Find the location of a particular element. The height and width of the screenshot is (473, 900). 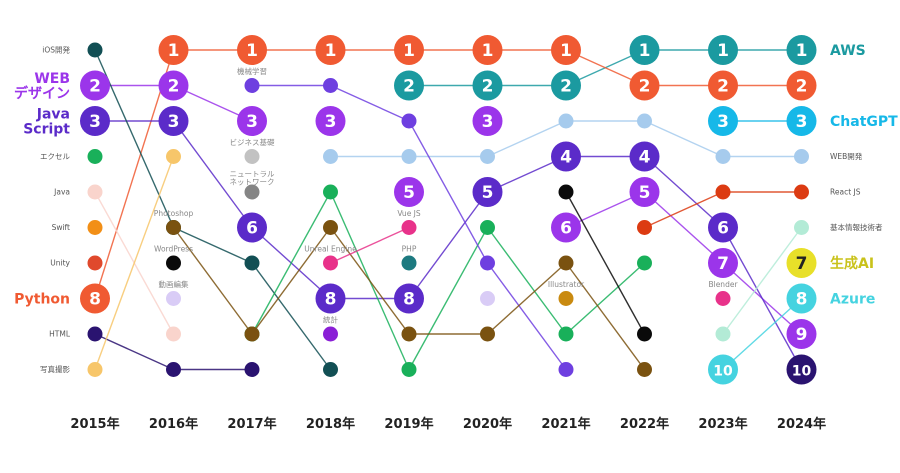

right-category-label: ChatGPT is located at coordinates (864, 122).